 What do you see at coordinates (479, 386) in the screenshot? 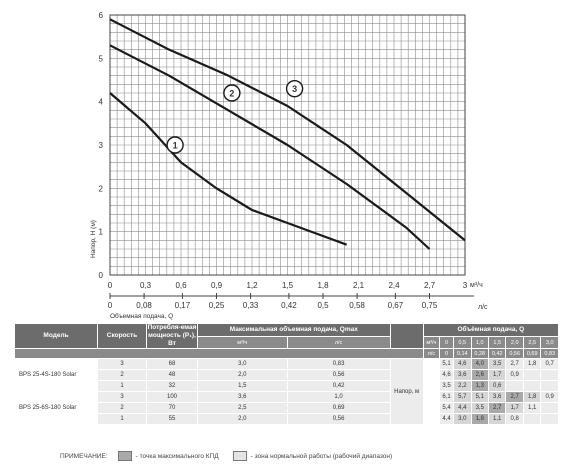
I see `head-value-cell: 1,3` at bounding box center [479, 386].